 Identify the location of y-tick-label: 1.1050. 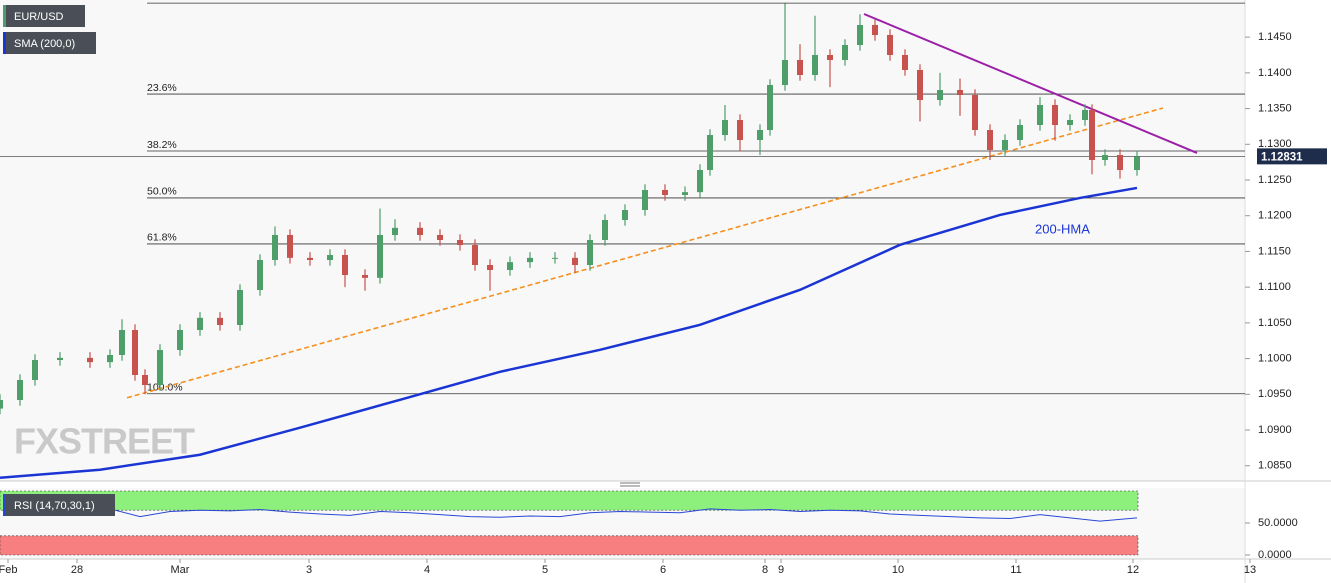
(1275, 323).